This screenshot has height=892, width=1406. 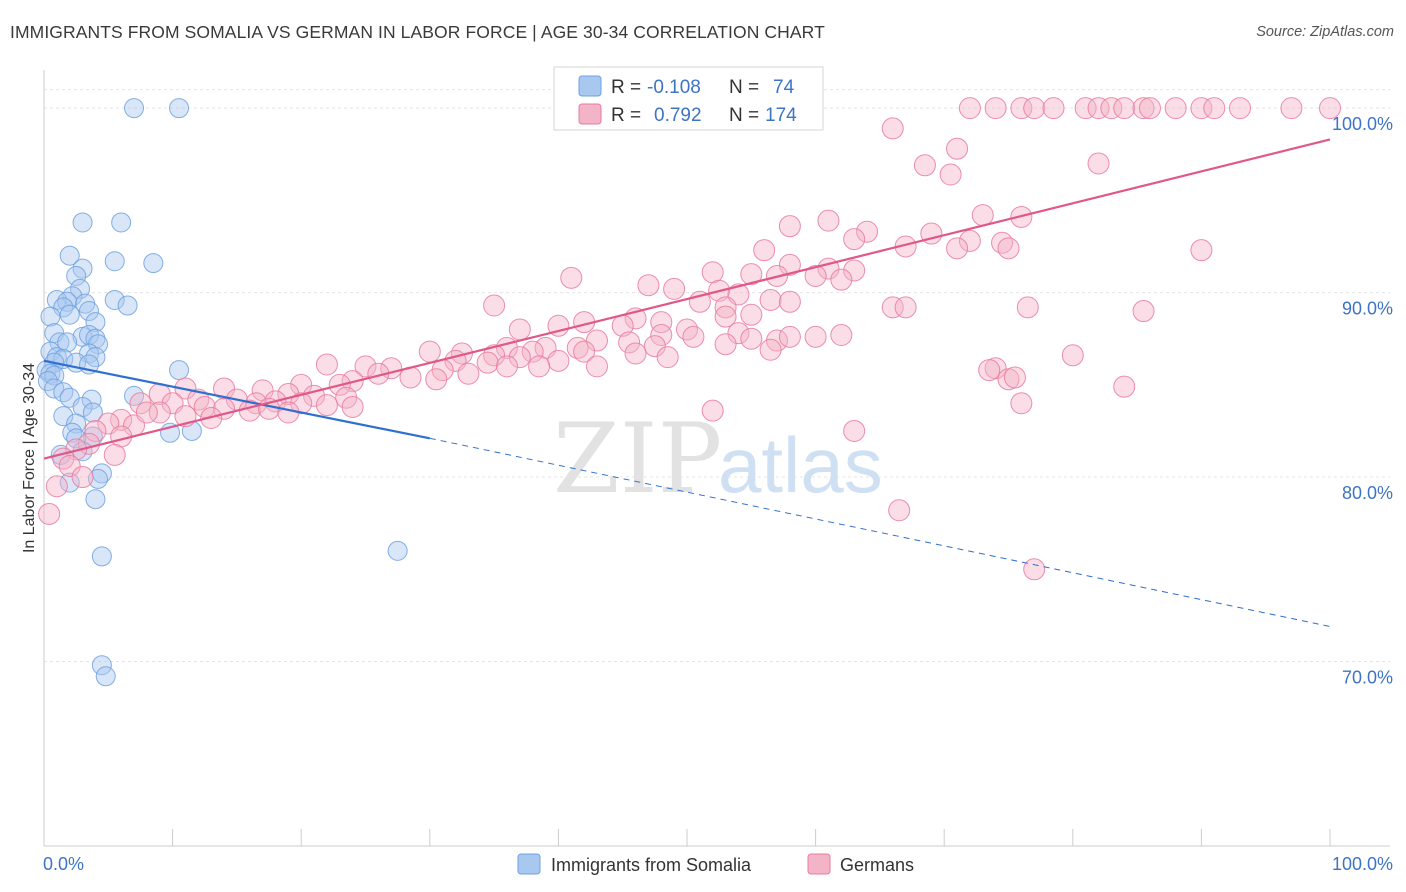 I want to click on legend-swatch-somalia, so click(x=590, y=86).